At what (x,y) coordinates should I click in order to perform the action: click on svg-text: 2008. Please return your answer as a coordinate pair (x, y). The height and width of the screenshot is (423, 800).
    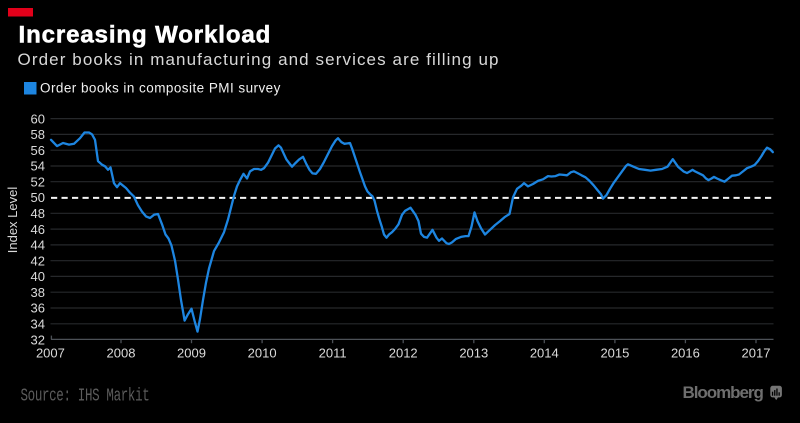
    Looking at the image, I should click on (121, 352).